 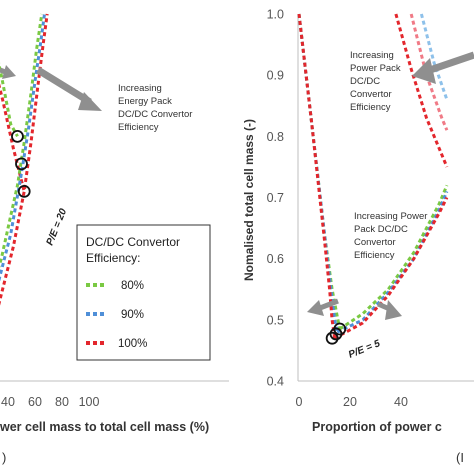 I want to click on annotation-line: Power Pack, so click(x=375, y=68).